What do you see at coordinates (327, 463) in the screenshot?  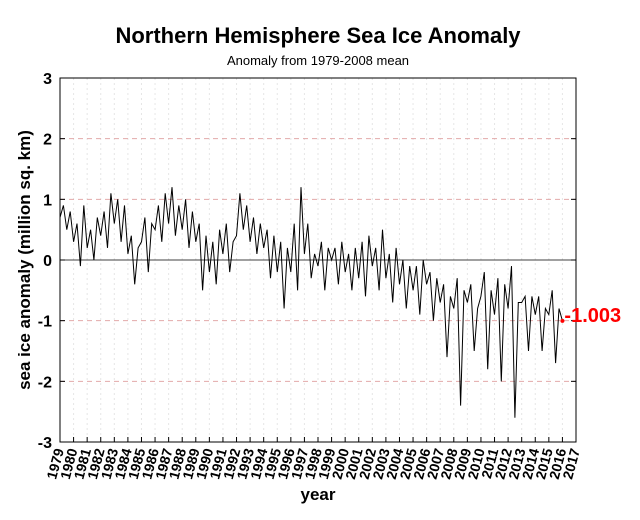 I see `x-tick-label: 1999` at bounding box center [327, 463].